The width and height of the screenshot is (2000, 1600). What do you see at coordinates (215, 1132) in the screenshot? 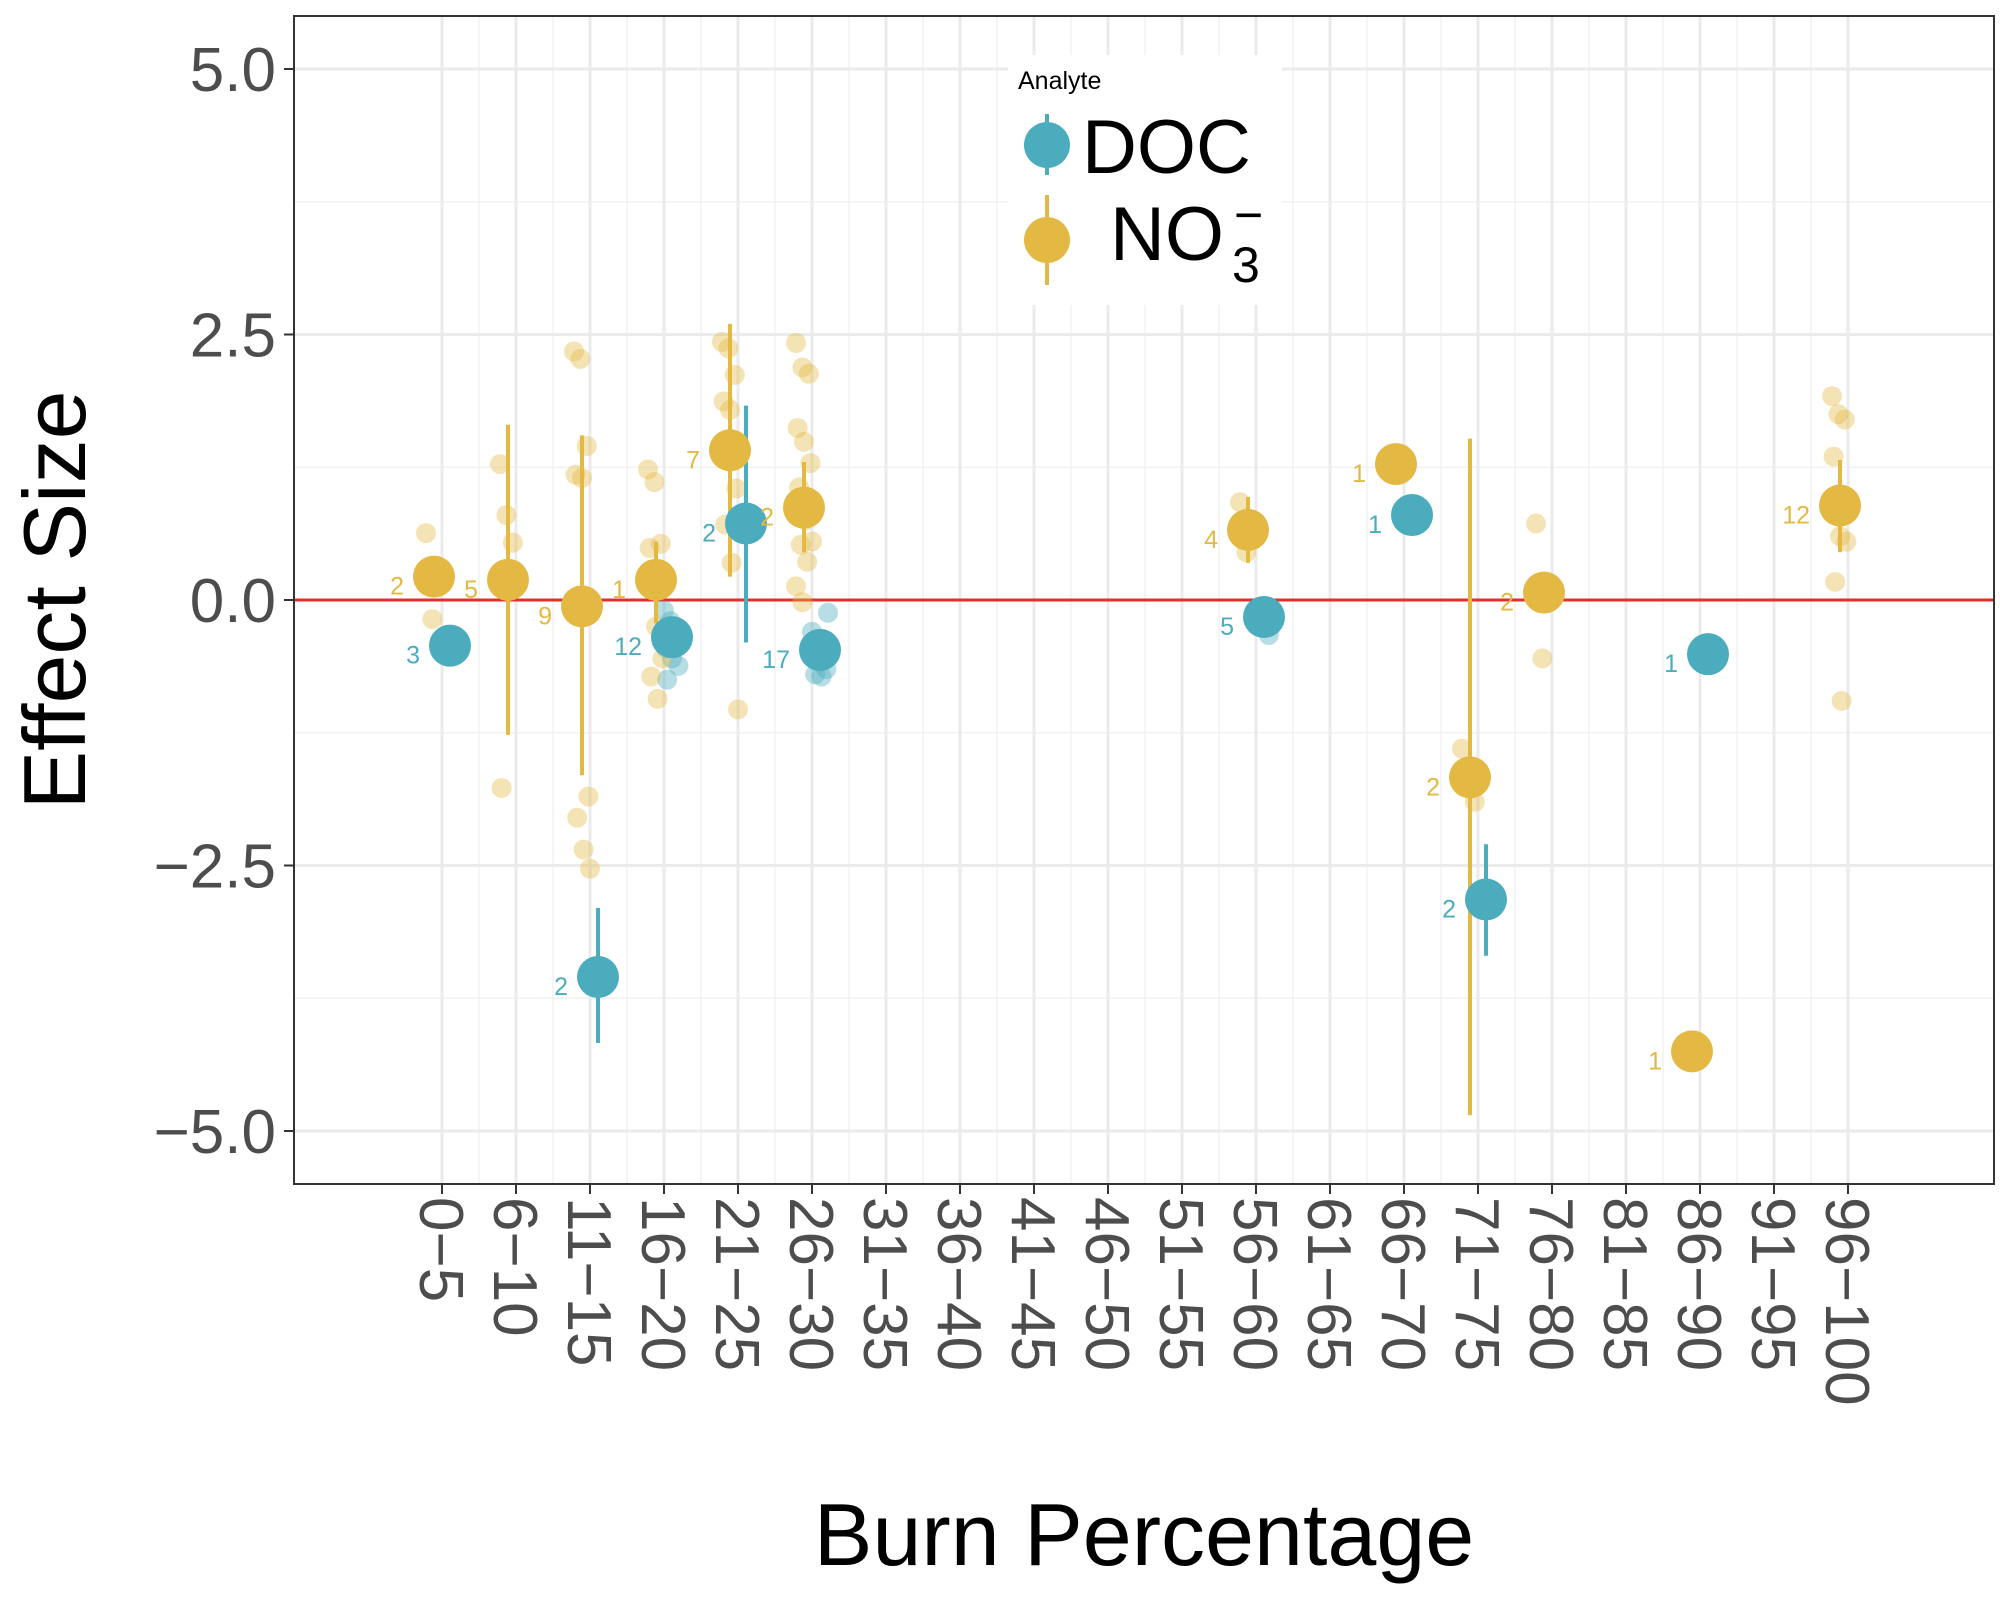
I see `y-tick-label-4: −5.0` at bounding box center [215, 1132].